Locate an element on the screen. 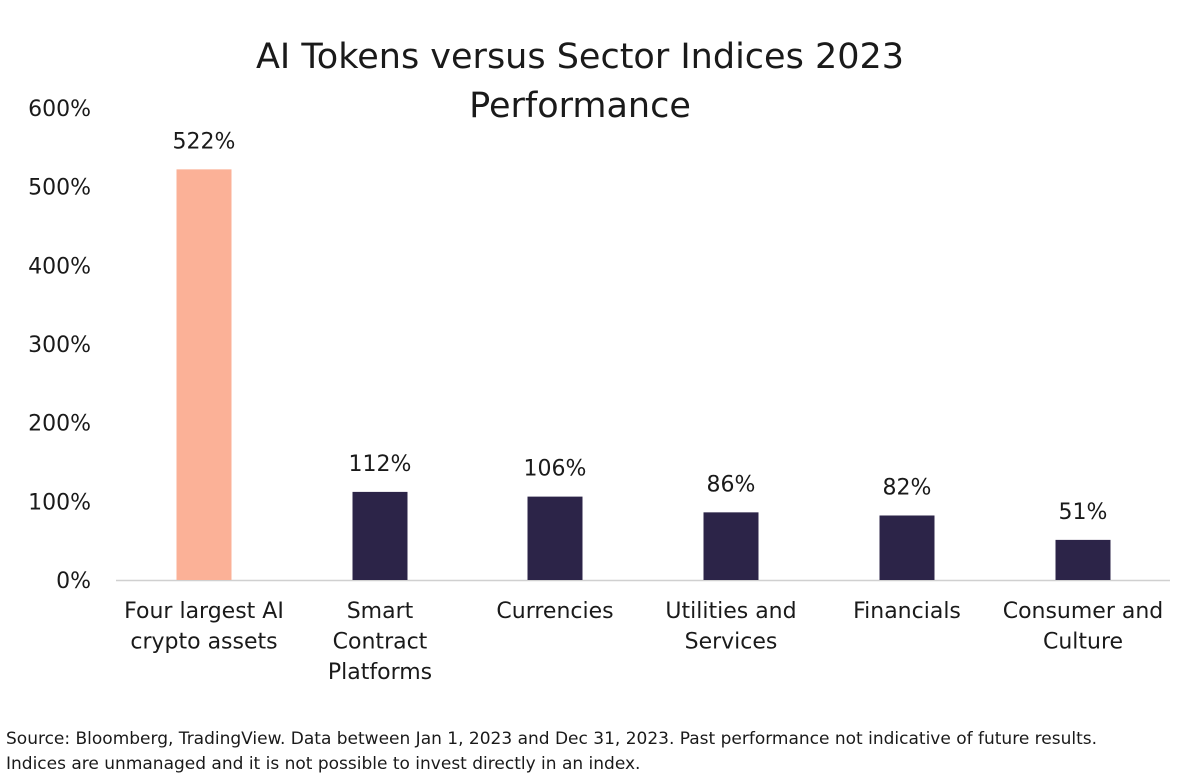 The image size is (1200, 777). data-label: 112% is located at coordinates (380, 464).